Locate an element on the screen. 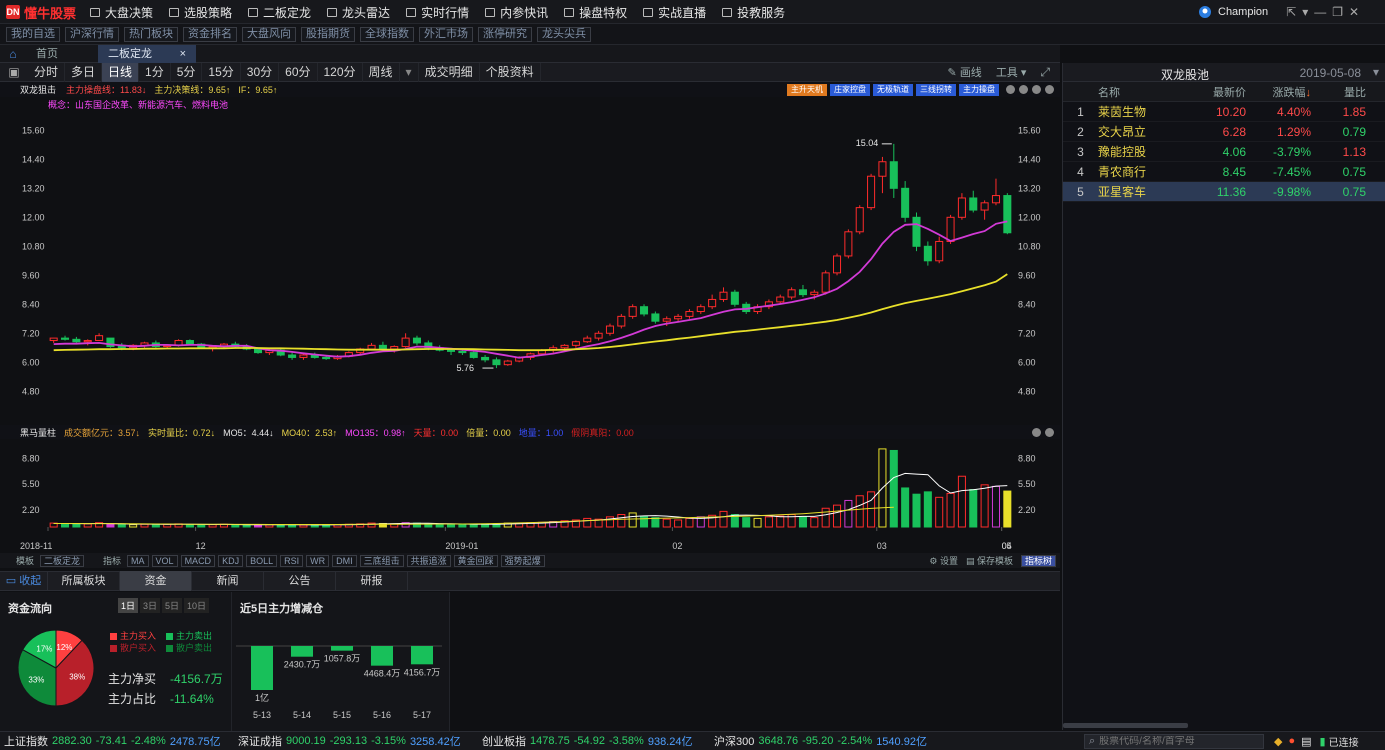  period-intraday: 分时 is located at coordinates (47, 72).